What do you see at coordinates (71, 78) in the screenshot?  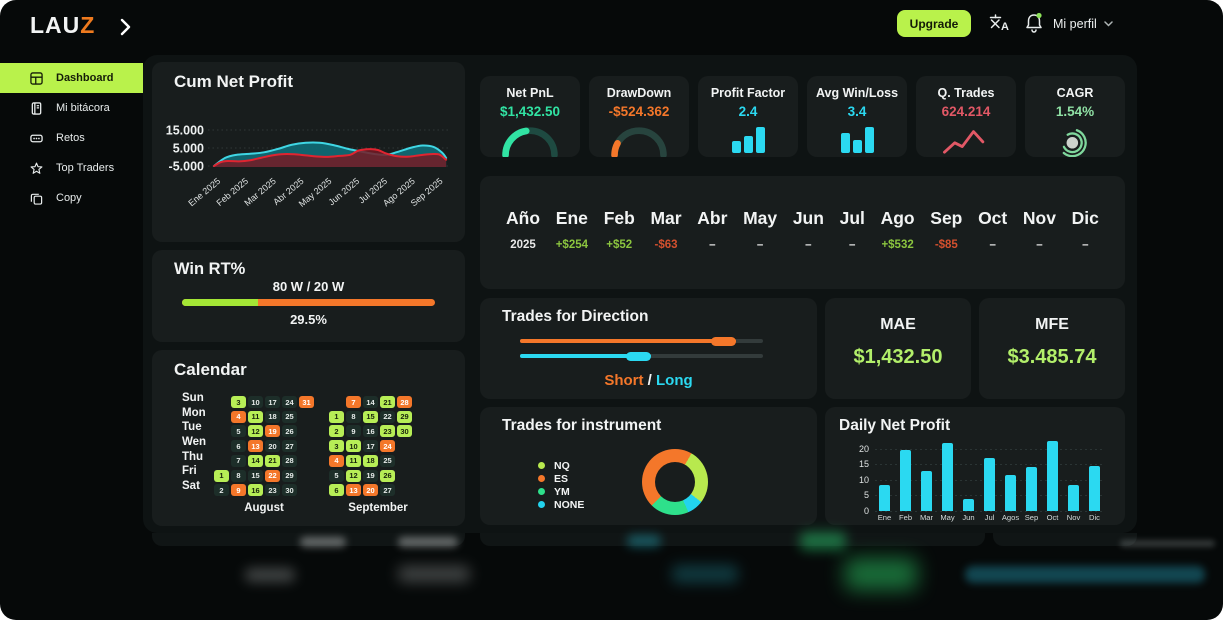 I see `sidebar-item-dashboard: Dashboard` at bounding box center [71, 78].